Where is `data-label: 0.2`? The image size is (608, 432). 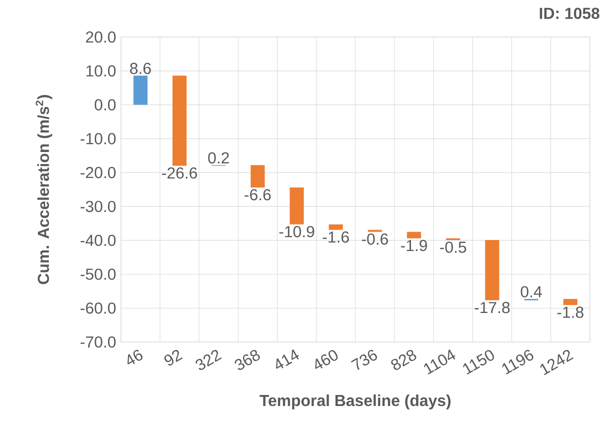
data-label: 0.2 is located at coordinates (218, 158).